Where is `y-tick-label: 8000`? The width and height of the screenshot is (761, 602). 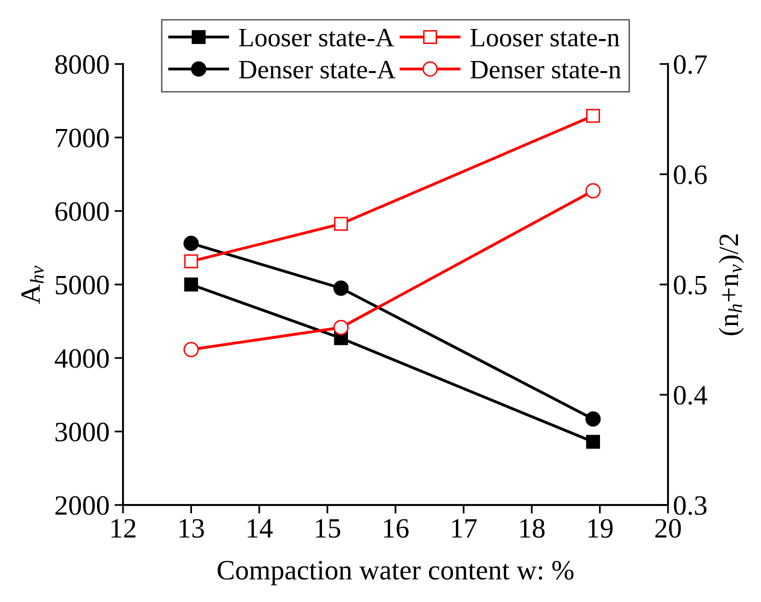
y-tick-label: 8000 is located at coordinates (82, 64).